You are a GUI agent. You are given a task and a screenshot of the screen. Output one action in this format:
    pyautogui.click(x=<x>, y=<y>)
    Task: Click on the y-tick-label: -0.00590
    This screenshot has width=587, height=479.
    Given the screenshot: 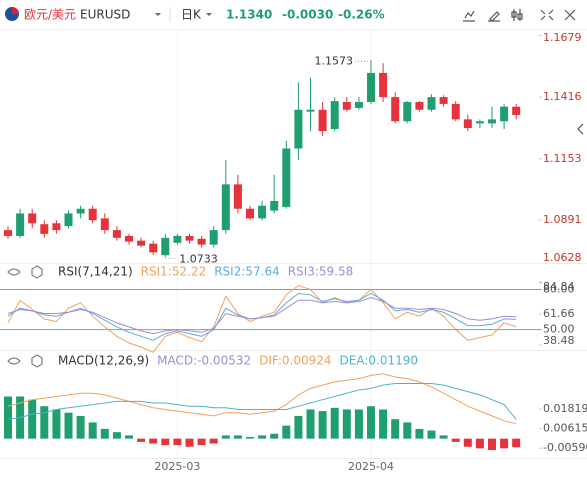 What is the action you would take?
    pyautogui.click(x=565, y=447)
    